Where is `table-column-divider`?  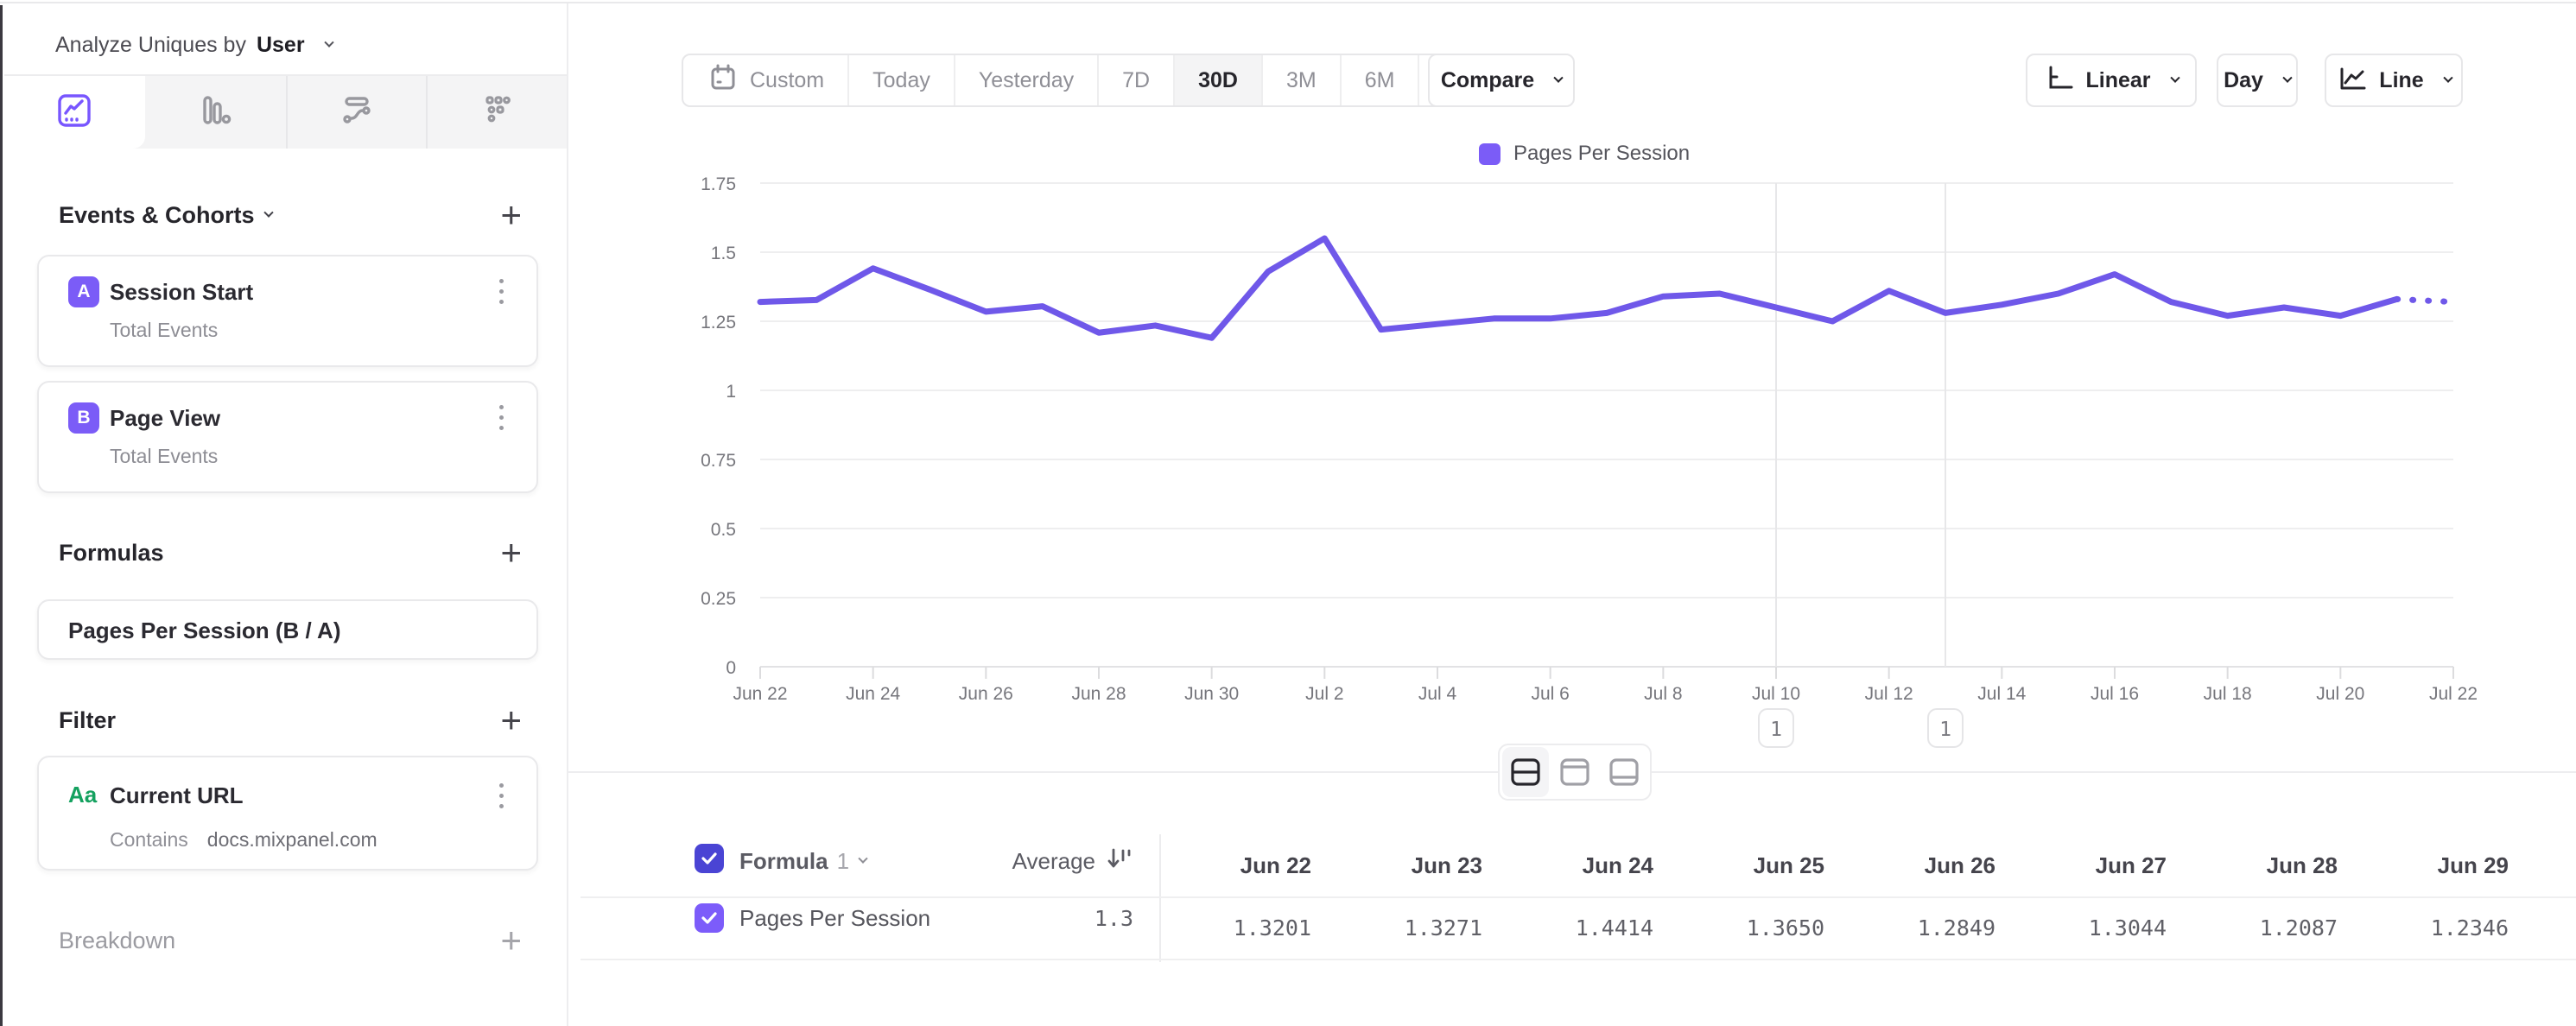 table-column-divider is located at coordinates (1160, 898).